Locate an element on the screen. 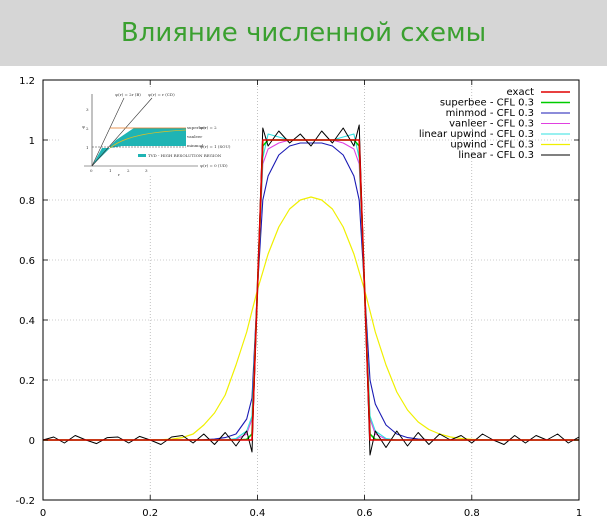  x-tick-label: 0.2 is located at coordinates (150, 513).